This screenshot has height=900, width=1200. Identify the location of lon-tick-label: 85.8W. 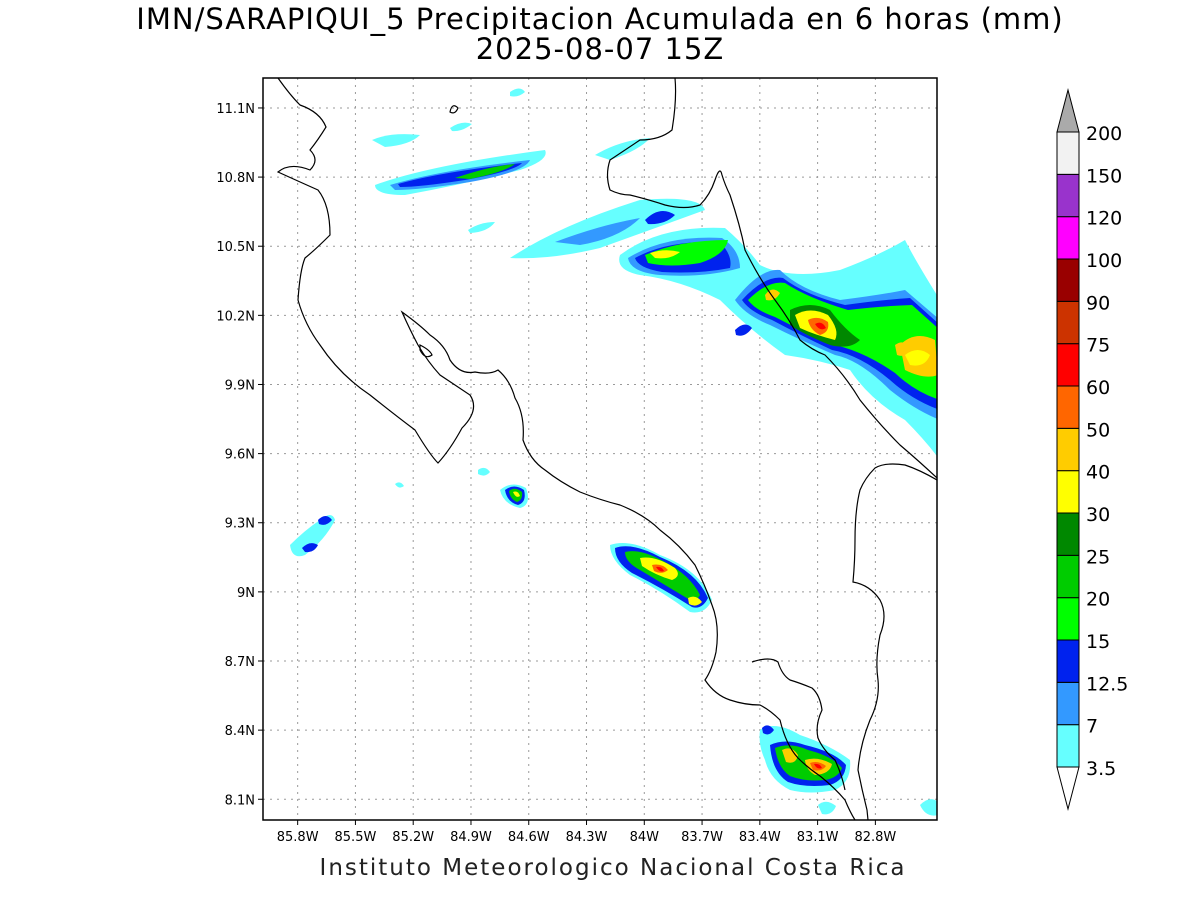
(298, 837).